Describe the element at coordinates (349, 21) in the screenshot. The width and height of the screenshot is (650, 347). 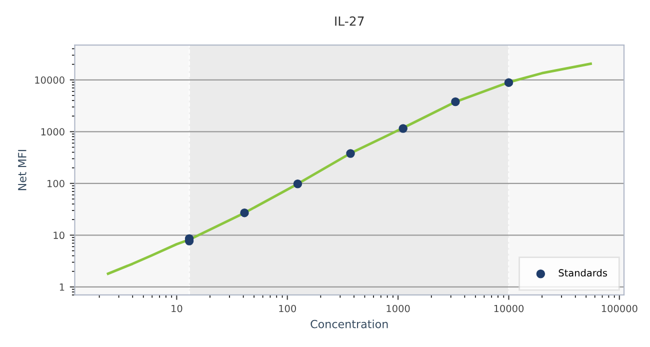
I see `chart-title: IL-27` at that location.